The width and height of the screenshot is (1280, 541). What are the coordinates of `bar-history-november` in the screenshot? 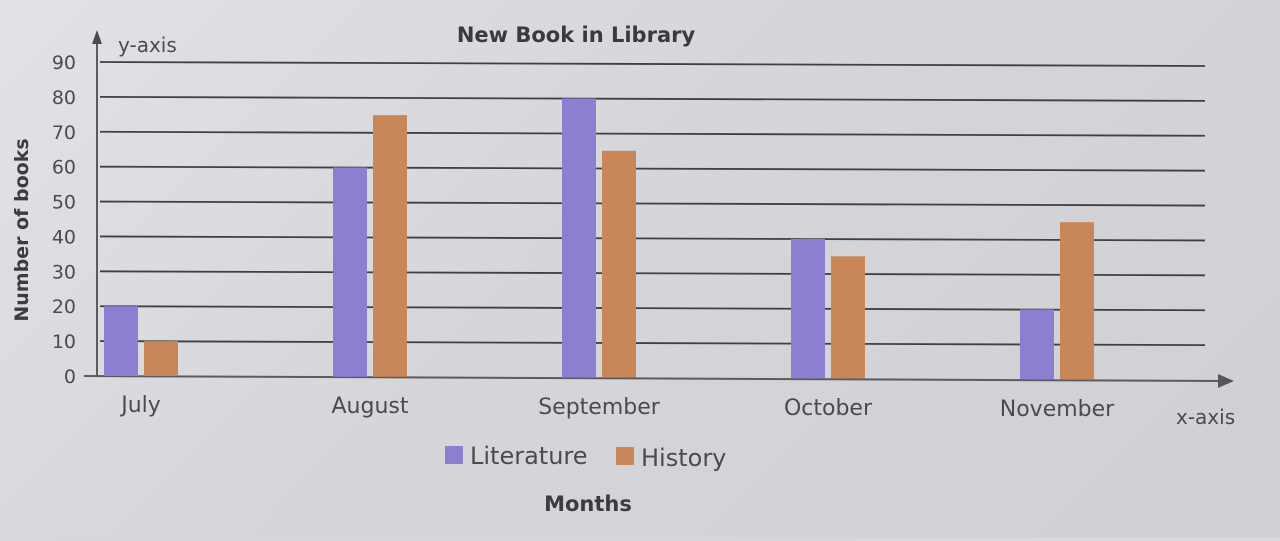 It's located at (1077, 301).